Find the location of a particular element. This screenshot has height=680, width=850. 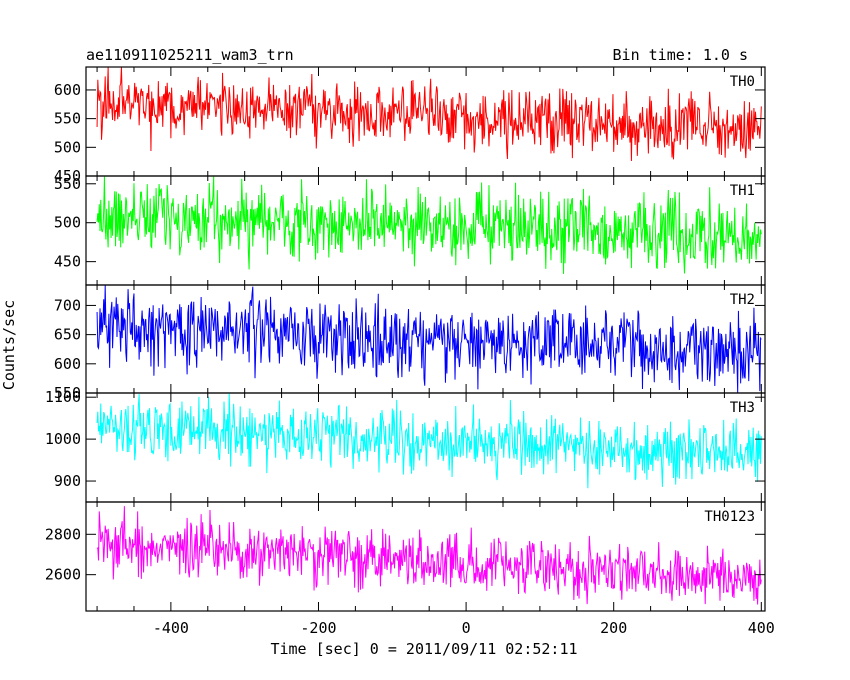

series-label: TH1 is located at coordinates (742, 191).